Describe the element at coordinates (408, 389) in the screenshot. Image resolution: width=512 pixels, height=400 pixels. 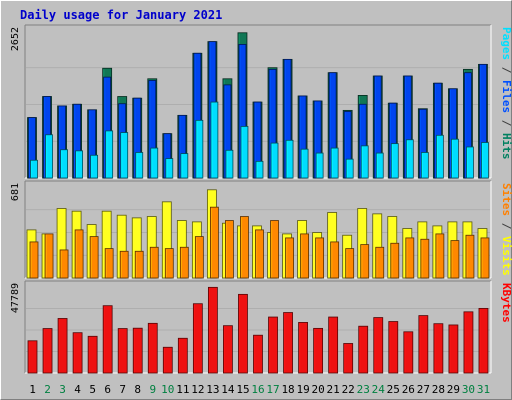
I see `x-tick-label-day-26: 26` at that location.